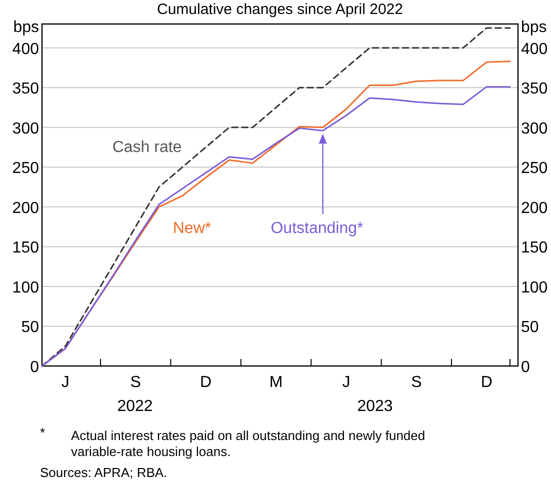  I want to click on y-tick-label: 0, so click(35, 367).